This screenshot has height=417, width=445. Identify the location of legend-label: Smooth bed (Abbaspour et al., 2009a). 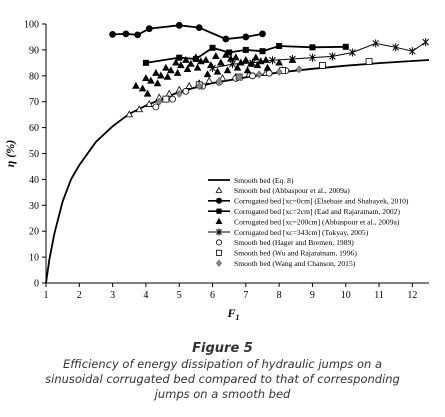
(292, 190).